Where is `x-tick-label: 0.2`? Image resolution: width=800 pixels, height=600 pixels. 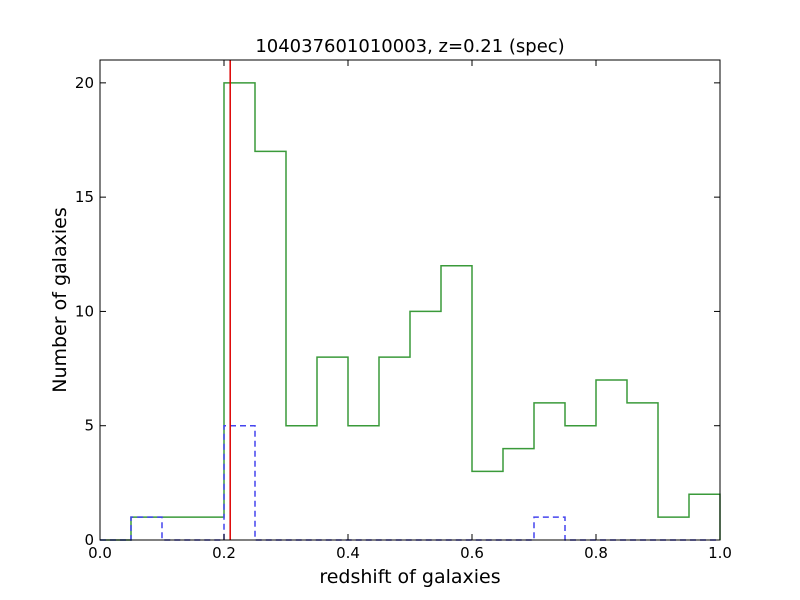 x-tick-label: 0.2 is located at coordinates (224, 553).